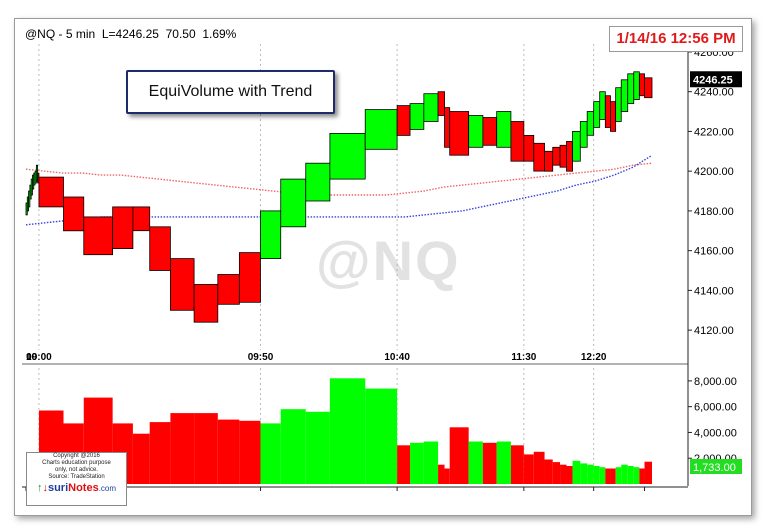 Image resolution: width=767 pixels, height=531 pixels. Describe the element at coordinates (230, 92) in the screenshot. I see `chart-annotation: EquiVolume with Trend` at that location.